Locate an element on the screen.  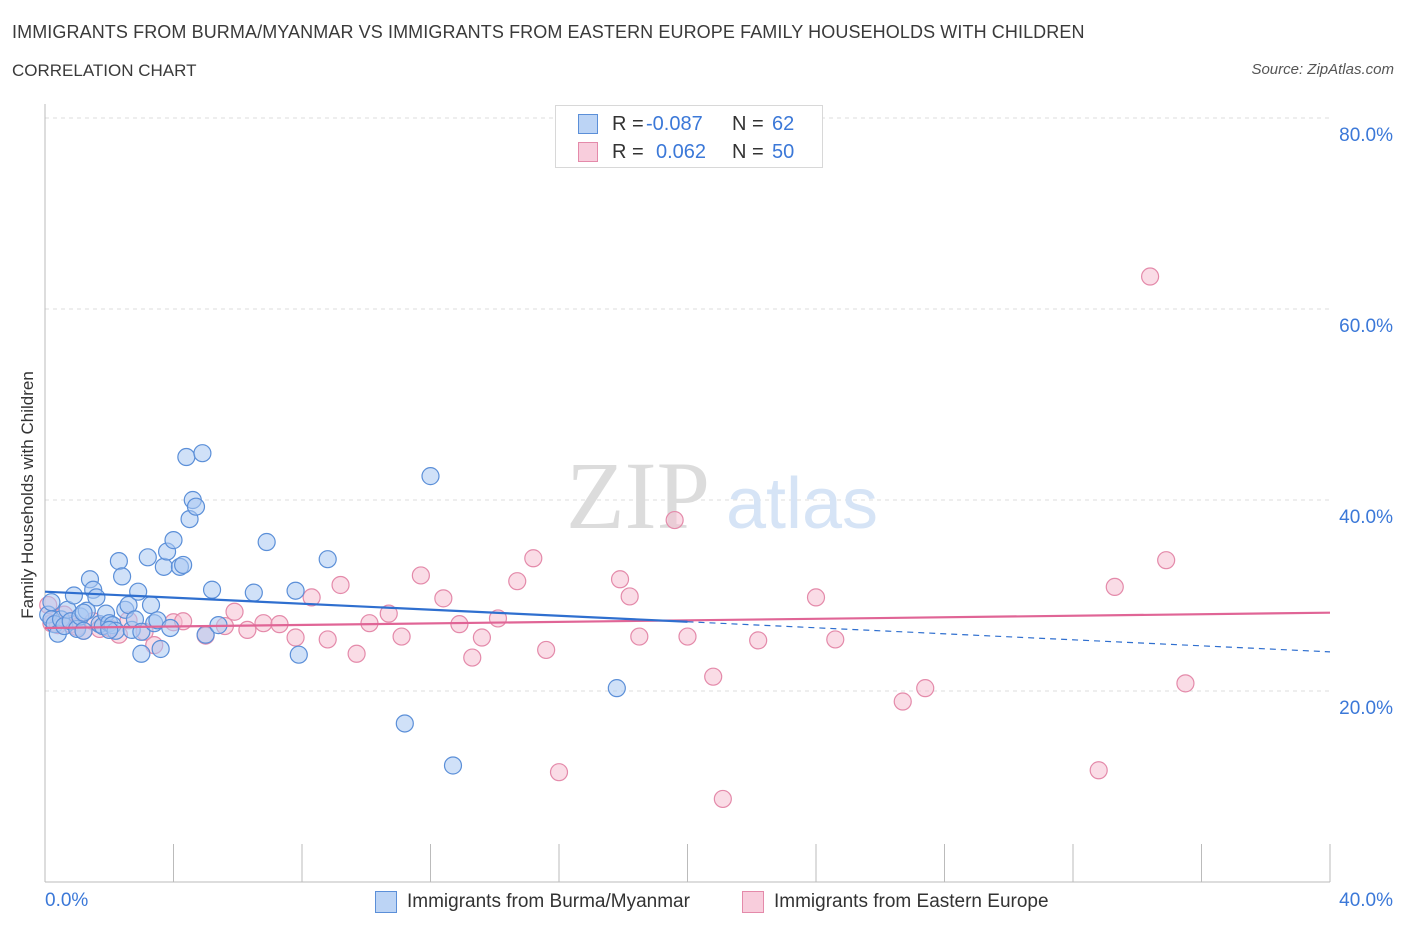
watermark: ZIP atlas is located at coordinates (722, 495).